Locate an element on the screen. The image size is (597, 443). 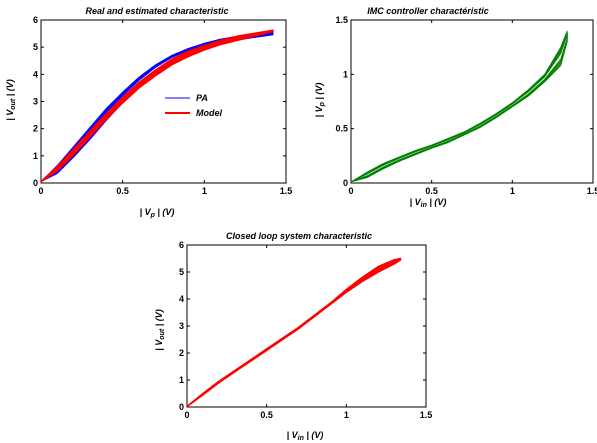
legend-label-pa: PA is located at coordinates (202, 98).